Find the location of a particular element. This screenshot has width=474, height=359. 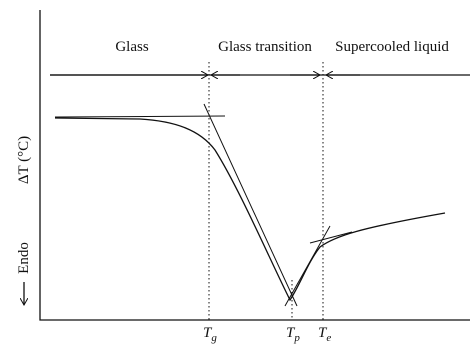

region-label: Glass is located at coordinates (131, 47).